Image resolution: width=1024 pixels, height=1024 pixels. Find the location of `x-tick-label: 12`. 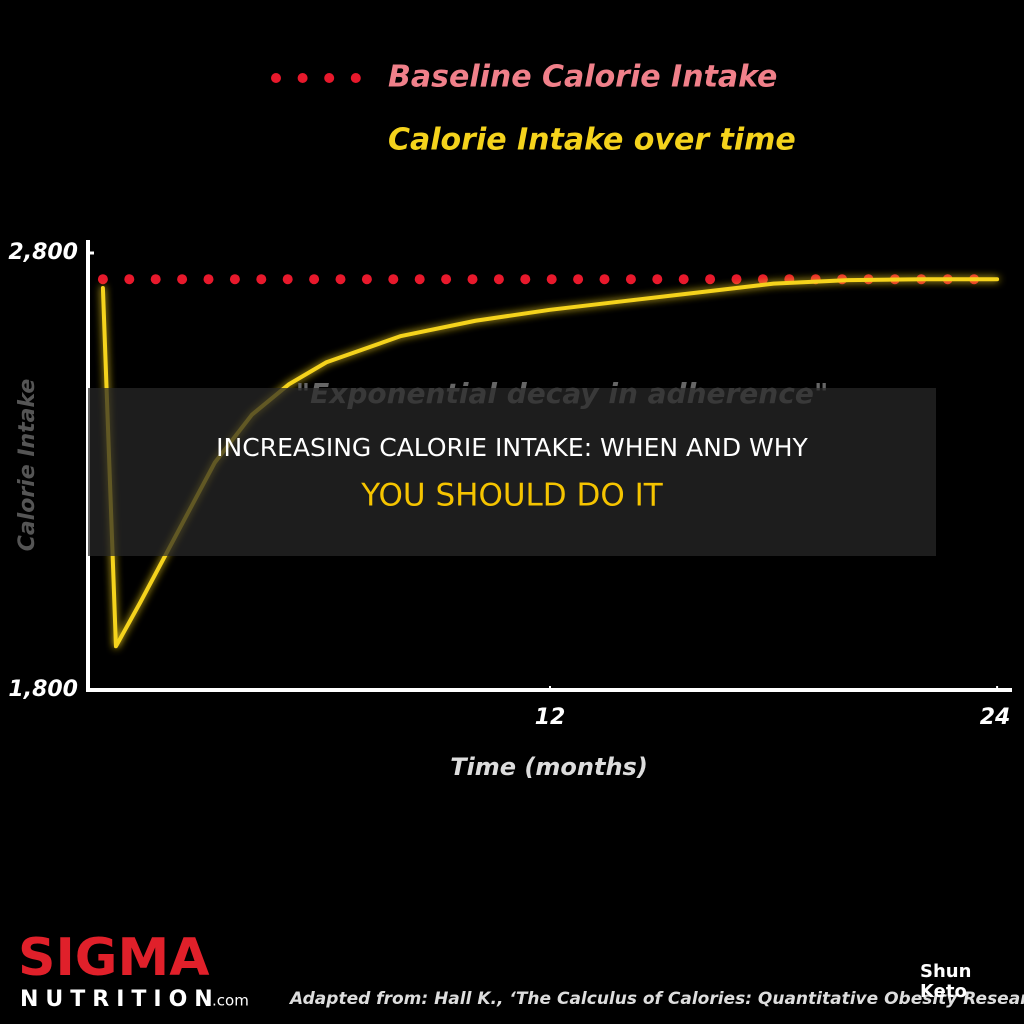

x-tick-label: 12 is located at coordinates (550, 717).